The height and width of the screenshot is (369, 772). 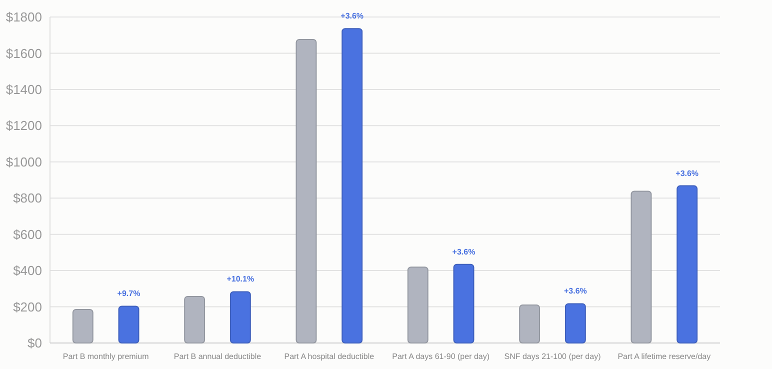 What do you see at coordinates (218, 356) in the screenshot?
I see `x-tick-label: Part B annual deductible` at bounding box center [218, 356].